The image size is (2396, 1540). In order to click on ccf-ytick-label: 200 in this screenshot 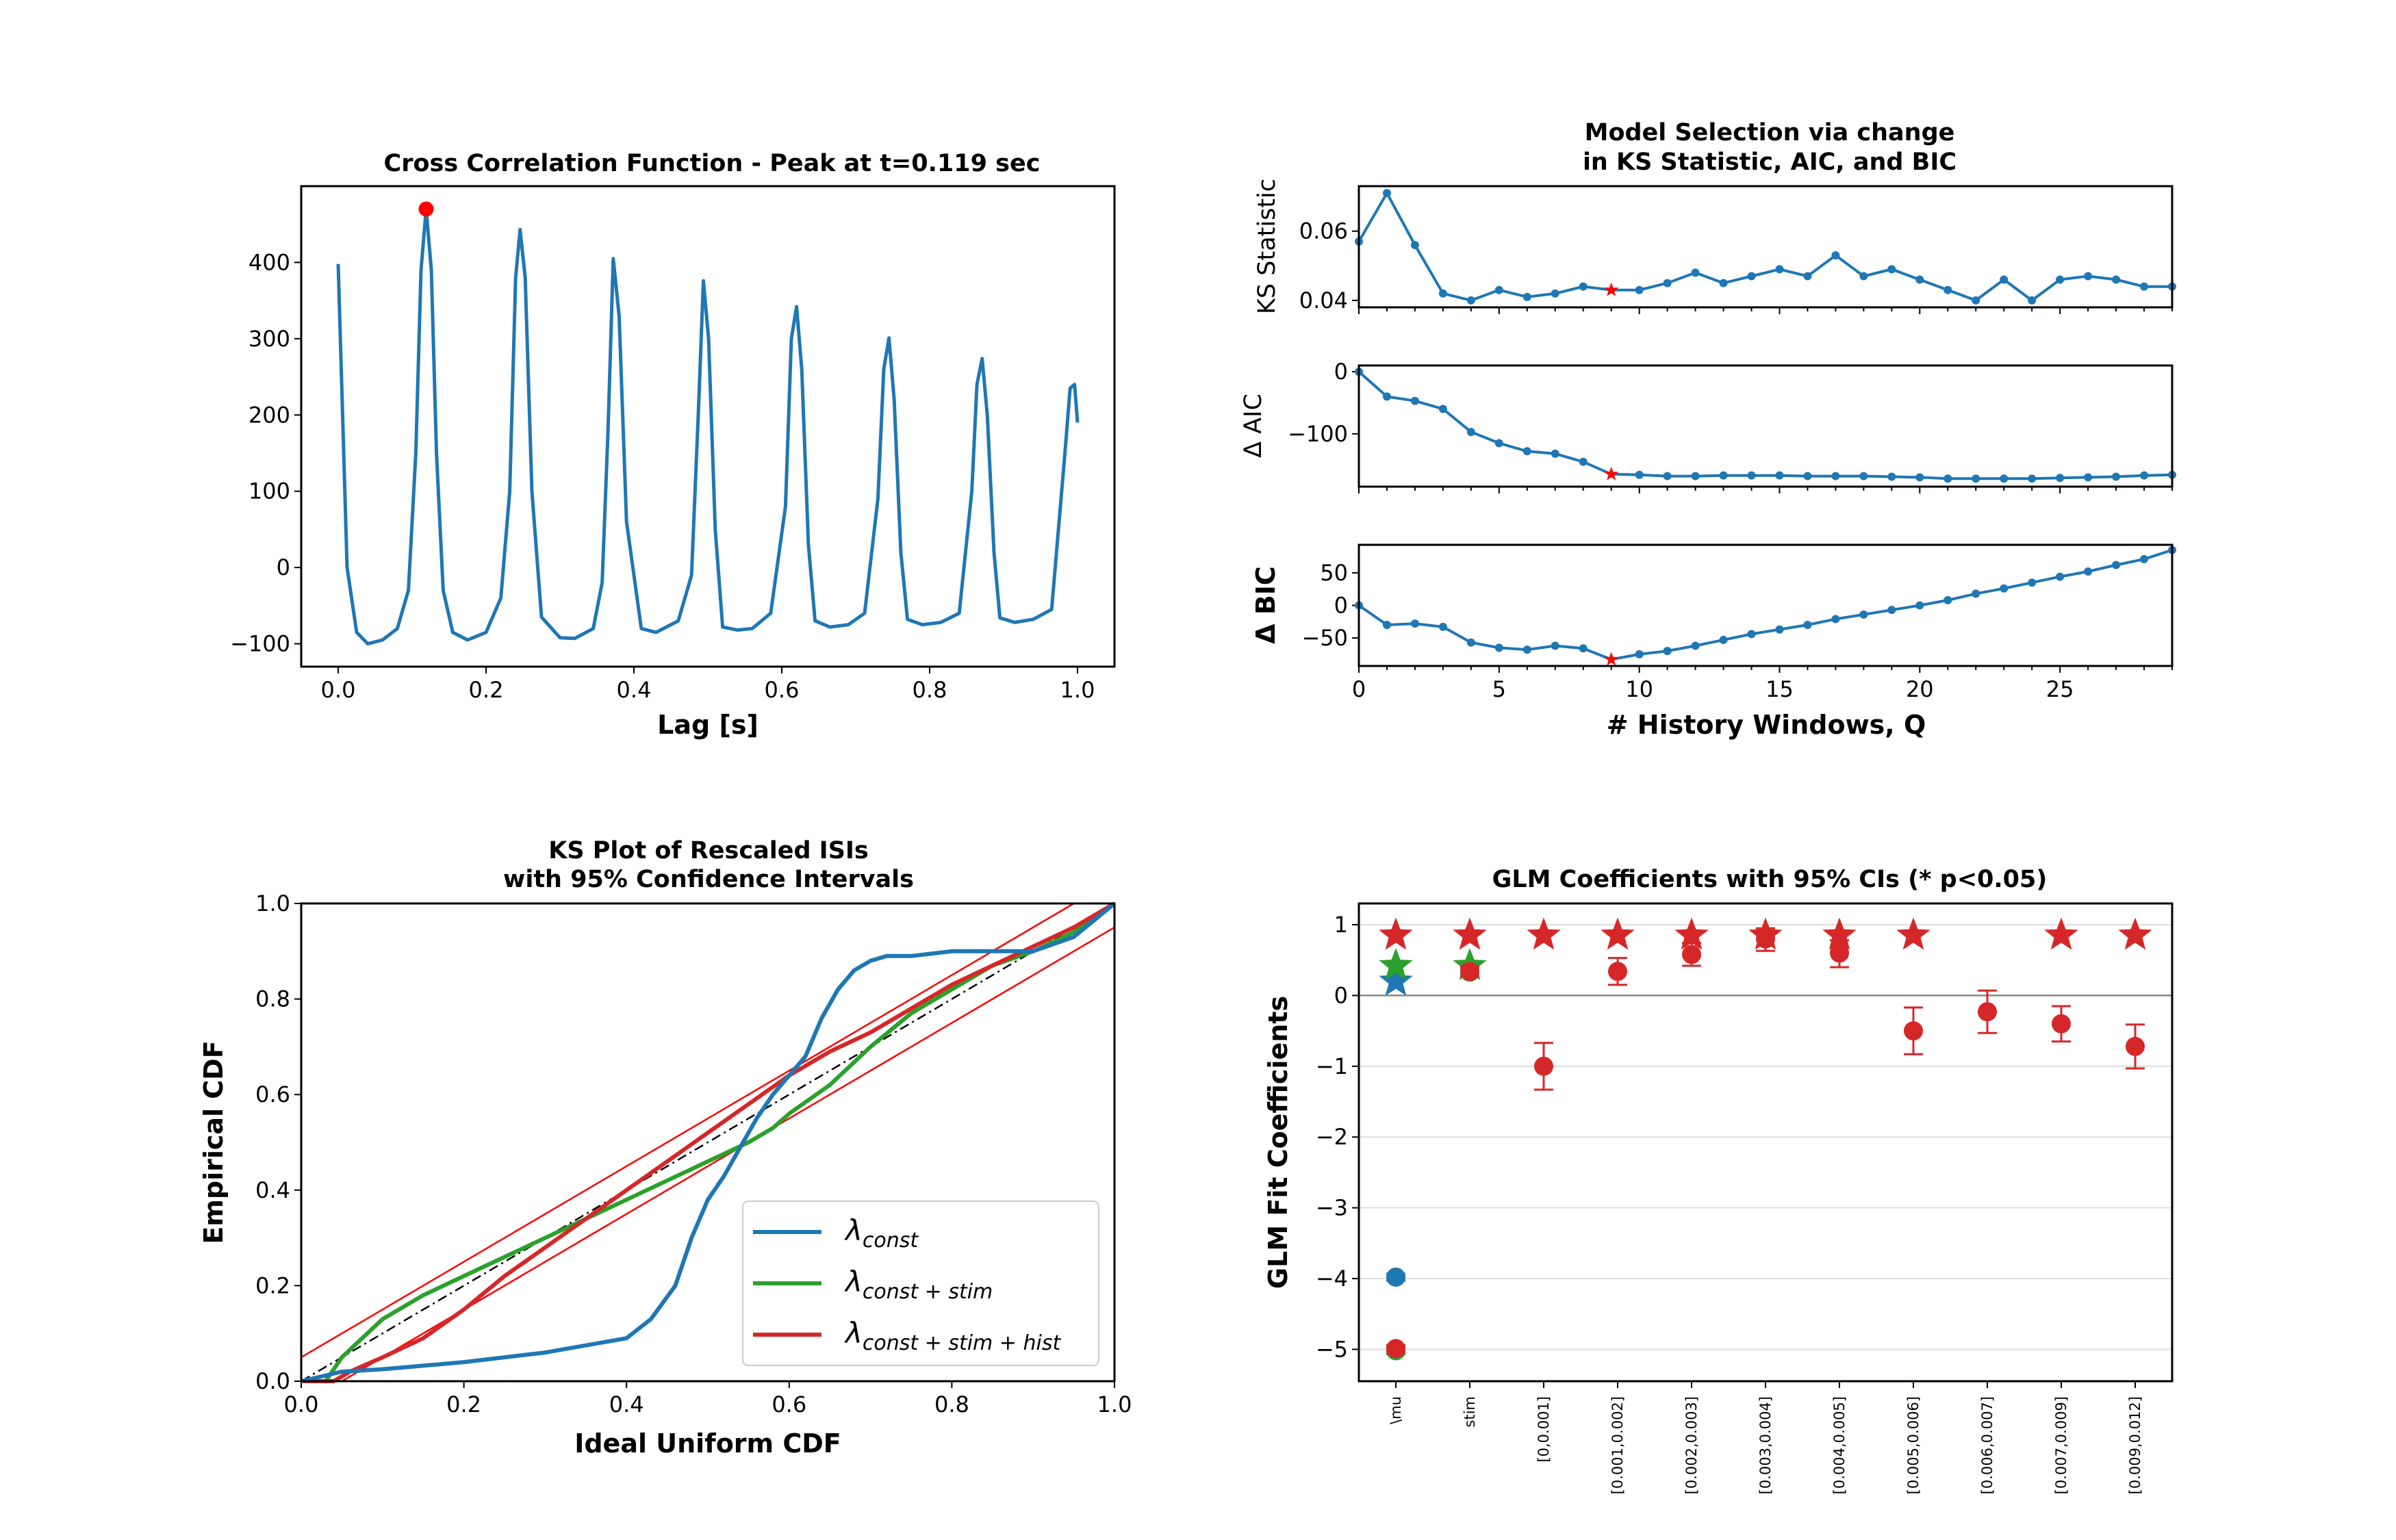, I will do `click(269, 415)`.